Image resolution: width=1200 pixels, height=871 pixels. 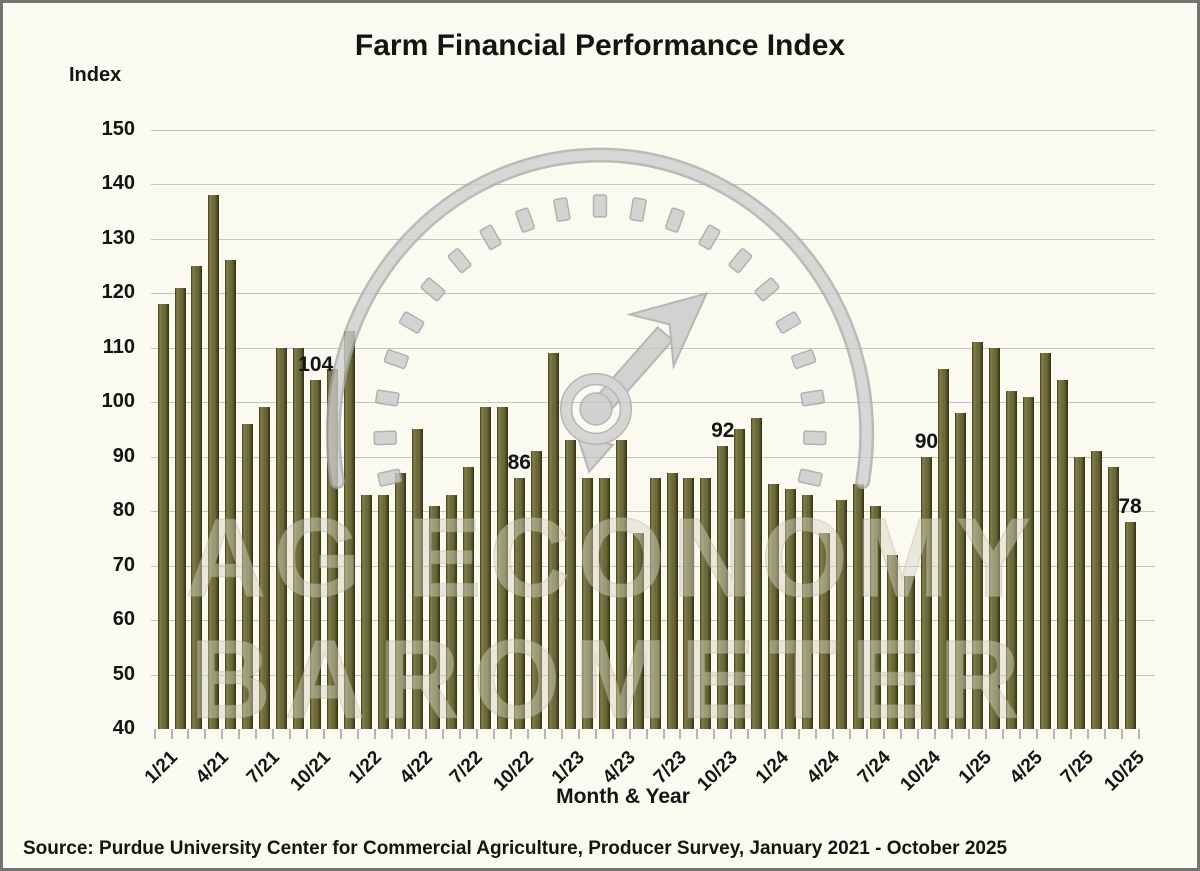 I want to click on bar-9/24, so click(x=909, y=652).